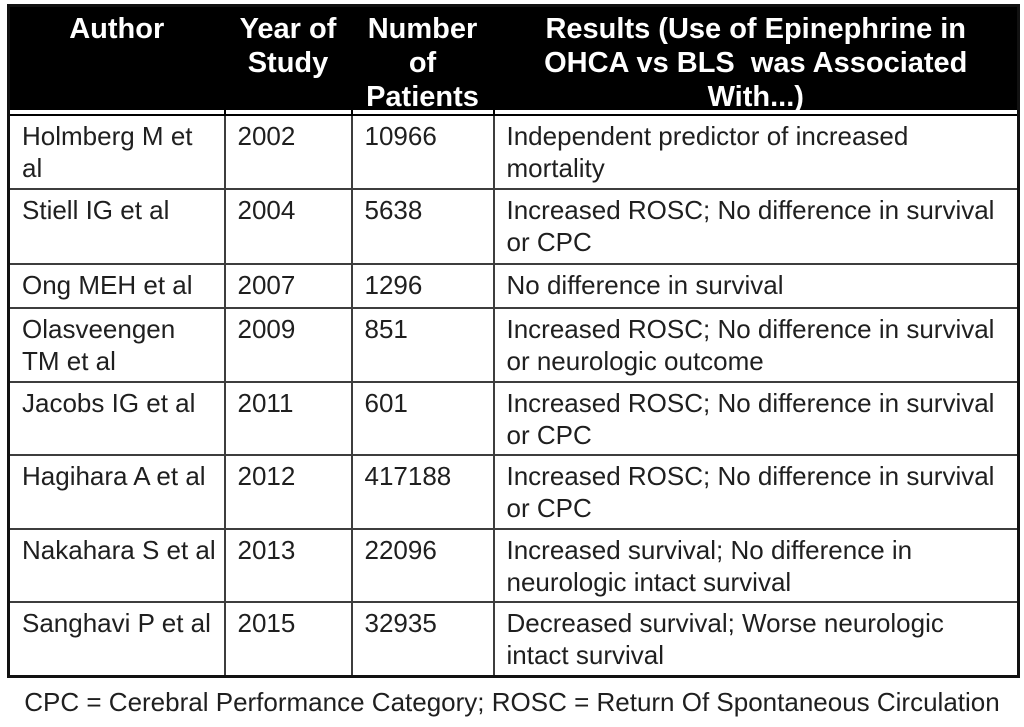 The image size is (1024, 727). I want to click on cell-patients: 32935, so click(422, 639).